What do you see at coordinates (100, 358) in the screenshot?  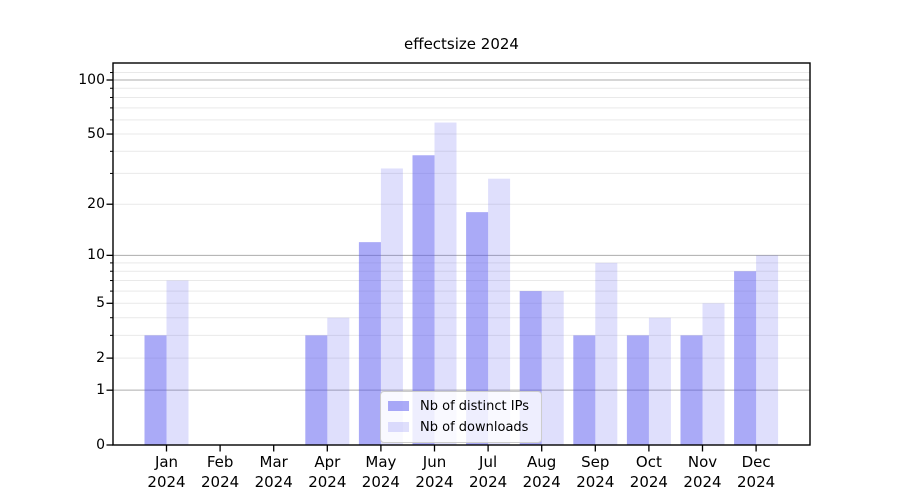 I see `y-tick-label: 2` at bounding box center [100, 358].